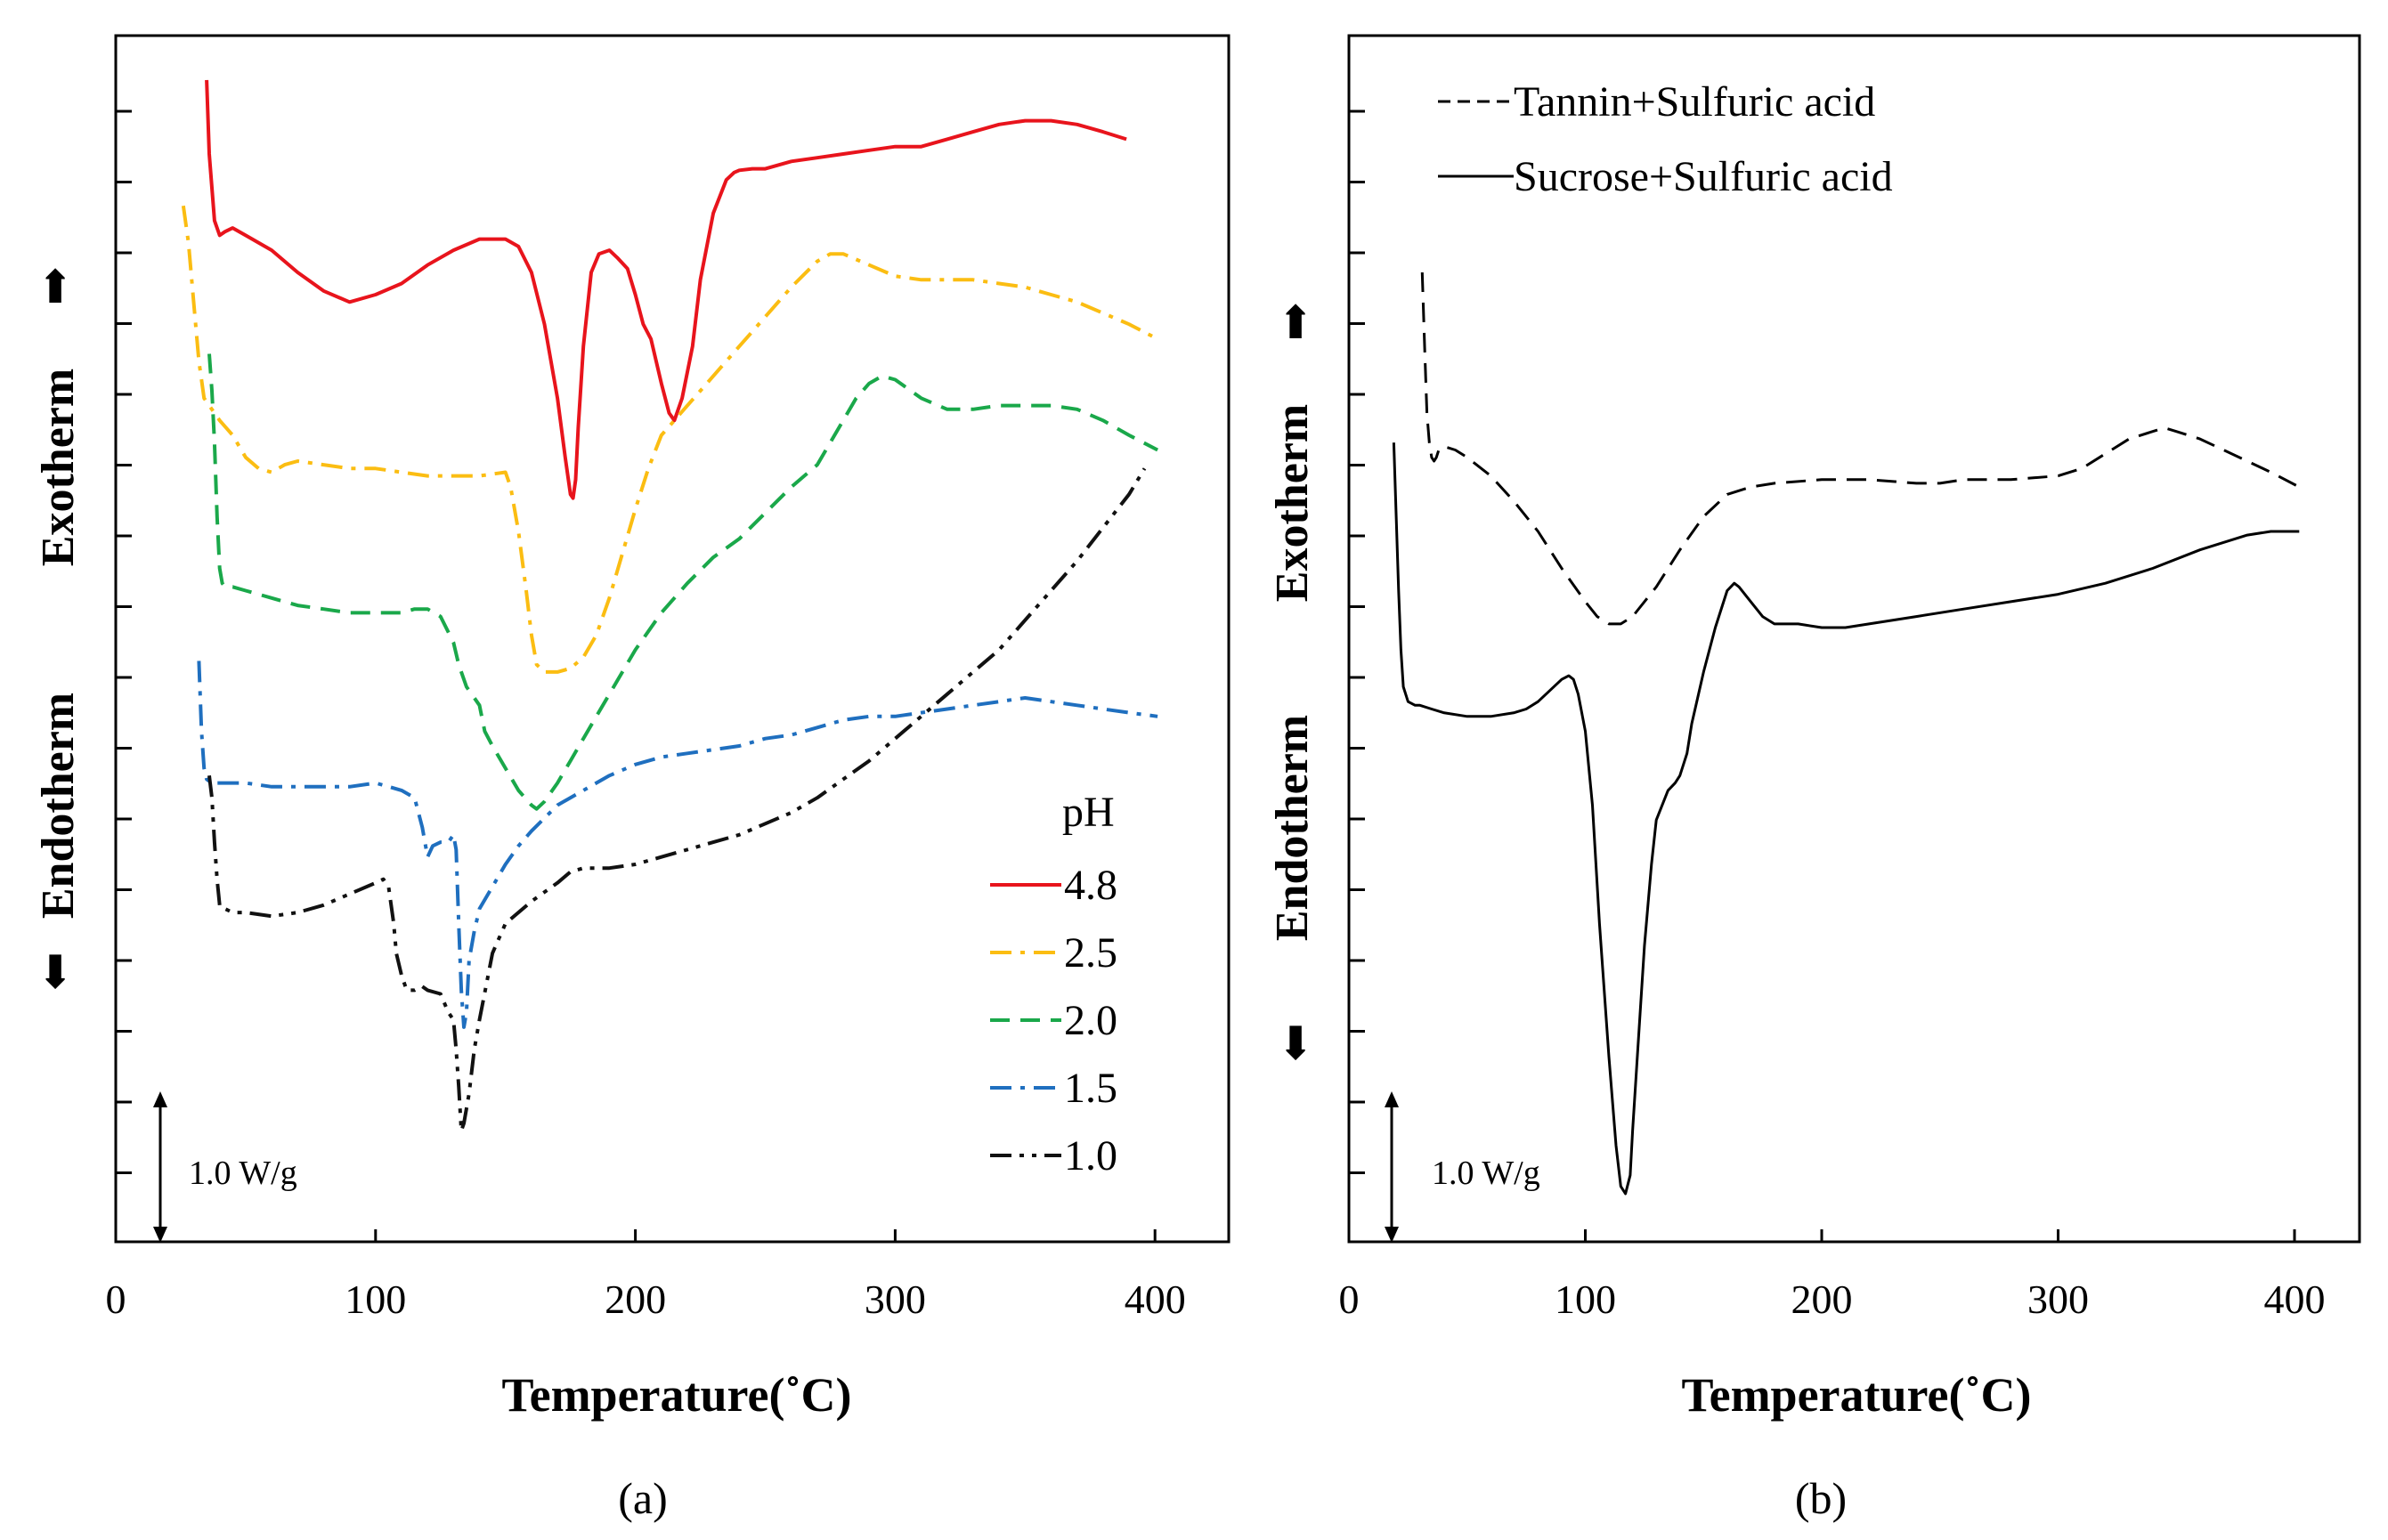 The height and width of the screenshot is (1540, 2388). Describe the element at coordinates (1090, 1020) in the screenshot. I see `legend-label: 2.0` at that location.